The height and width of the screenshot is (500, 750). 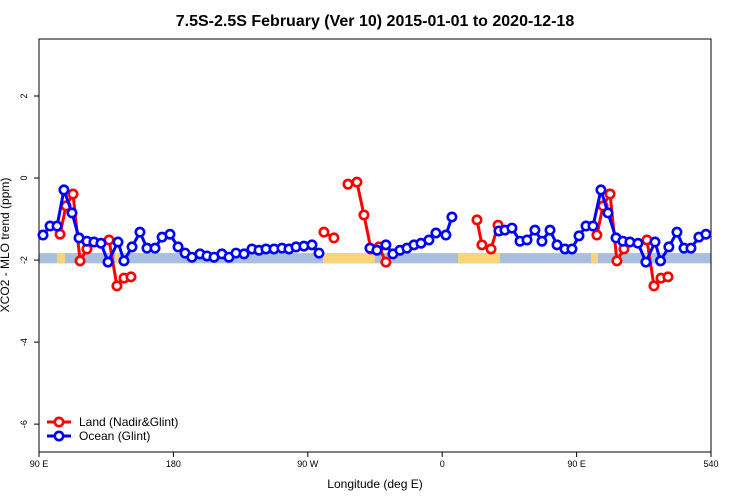 I want to click on y-tick-label: -6, so click(x=24, y=424).